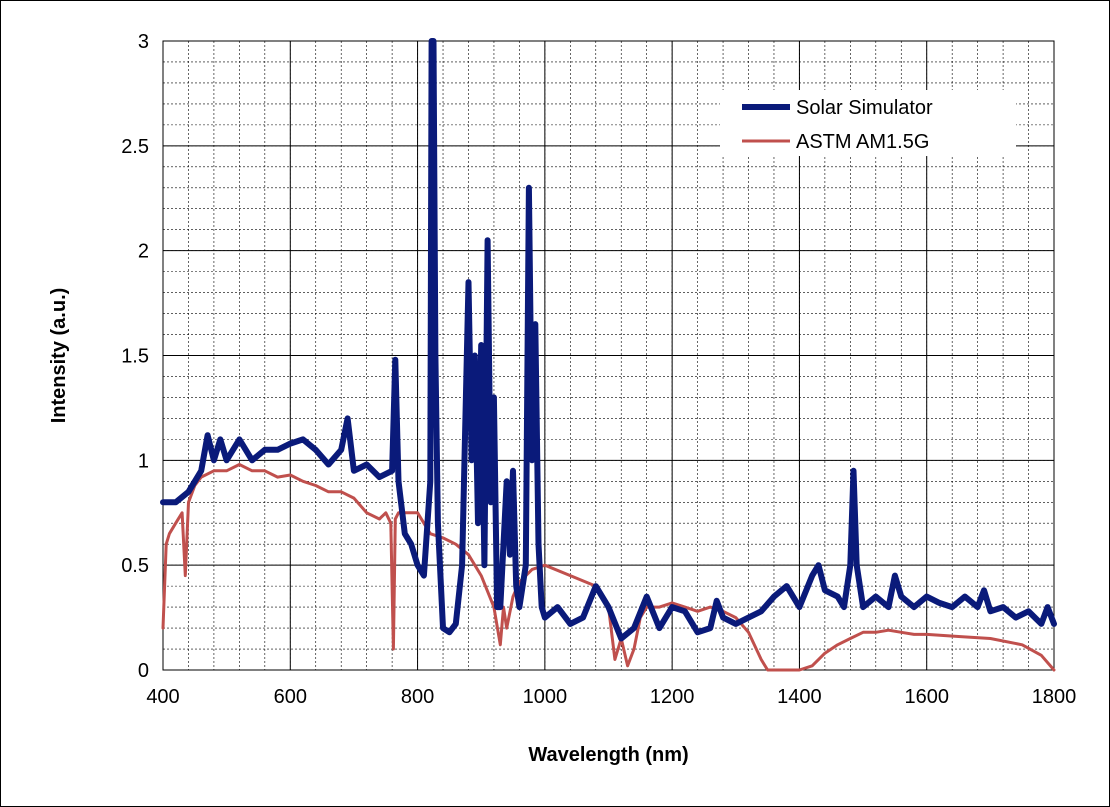 The image size is (1110, 807). I want to click on x-tick-label: 1400, so click(799, 697).